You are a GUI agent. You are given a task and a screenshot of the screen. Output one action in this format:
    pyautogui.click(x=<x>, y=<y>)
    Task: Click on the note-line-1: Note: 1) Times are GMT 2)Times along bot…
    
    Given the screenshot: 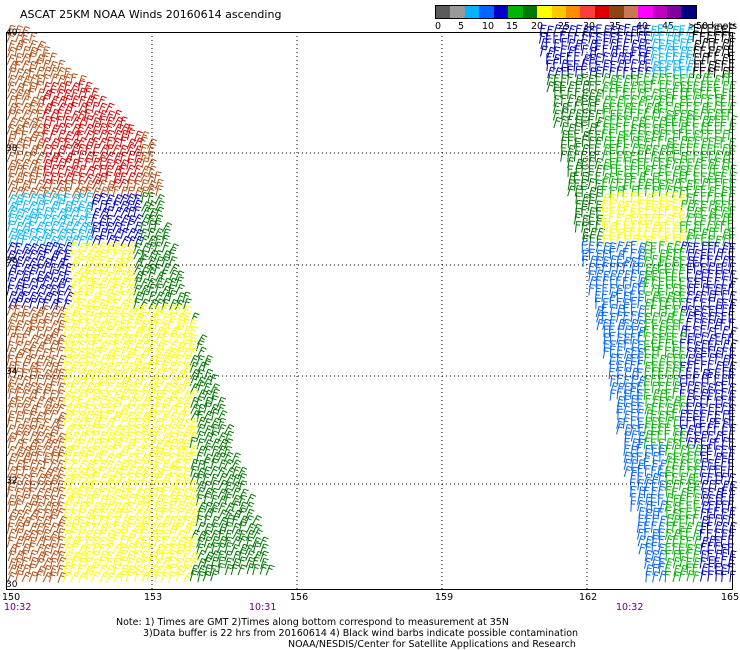 What is the action you would take?
    pyautogui.click(x=312, y=622)
    